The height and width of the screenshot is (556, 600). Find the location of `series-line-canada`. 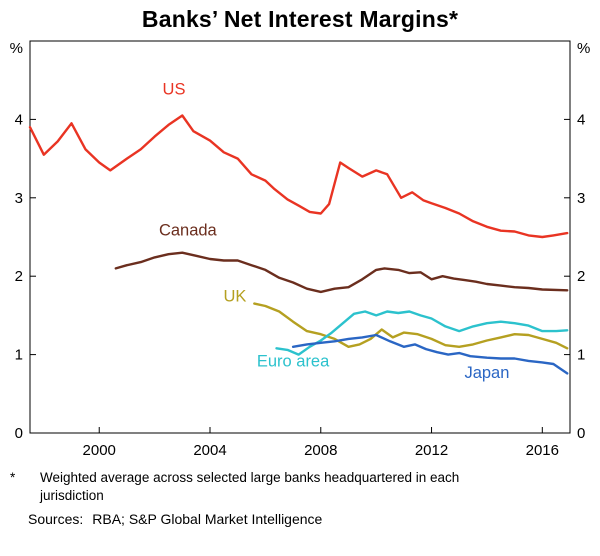

series-line-canada is located at coordinates (341, 272).